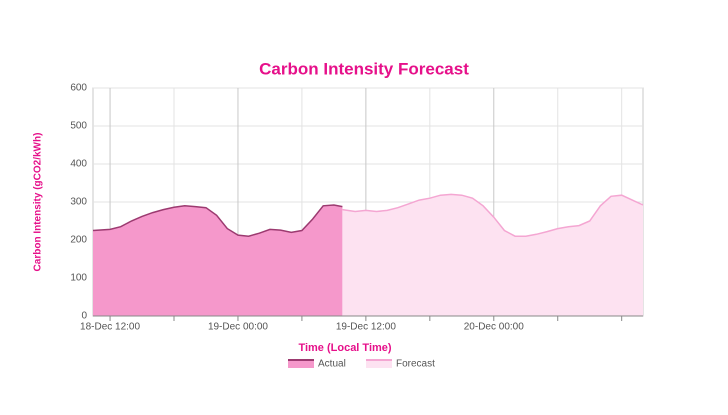  Describe the element at coordinates (332, 364) in the screenshot. I see `legend-label: Actual` at that location.